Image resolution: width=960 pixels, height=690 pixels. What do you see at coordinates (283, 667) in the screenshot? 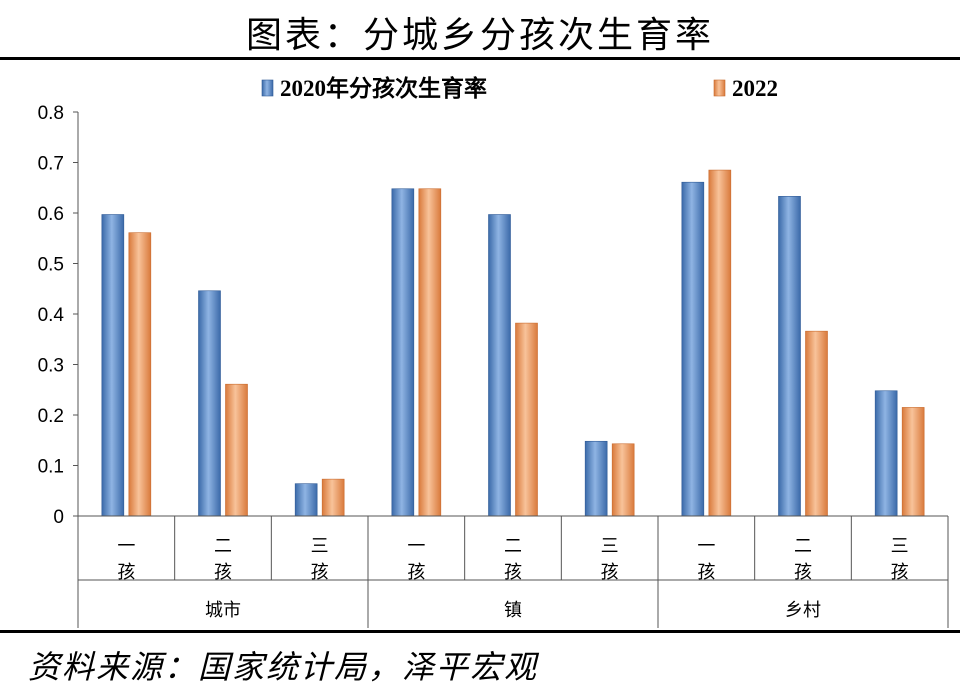
I see `source-note: 资料来源：国家统计局，泽平宏观` at bounding box center [283, 667].